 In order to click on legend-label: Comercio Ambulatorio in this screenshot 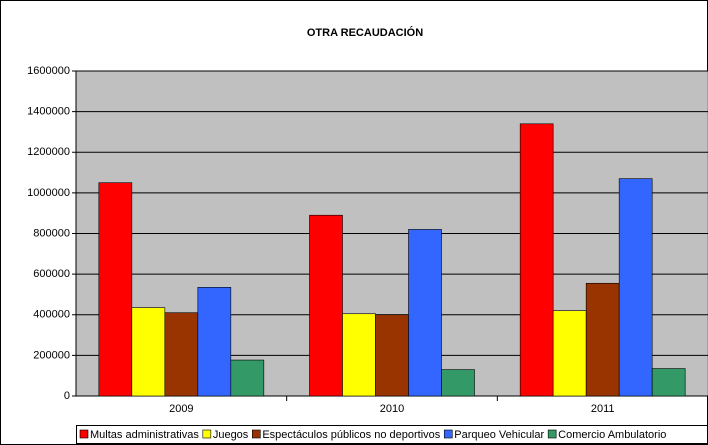, I will do `click(612, 435)`.